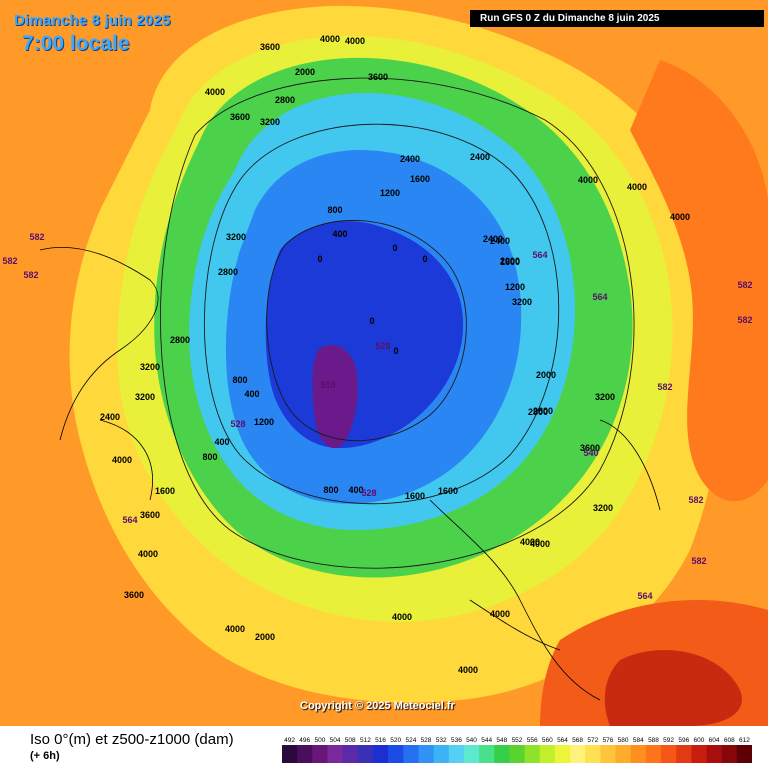 This screenshot has height=768, width=768. Describe the element at coordinates (623, 740) in the screenshot. I see `scale-value-label: 580` at that location.